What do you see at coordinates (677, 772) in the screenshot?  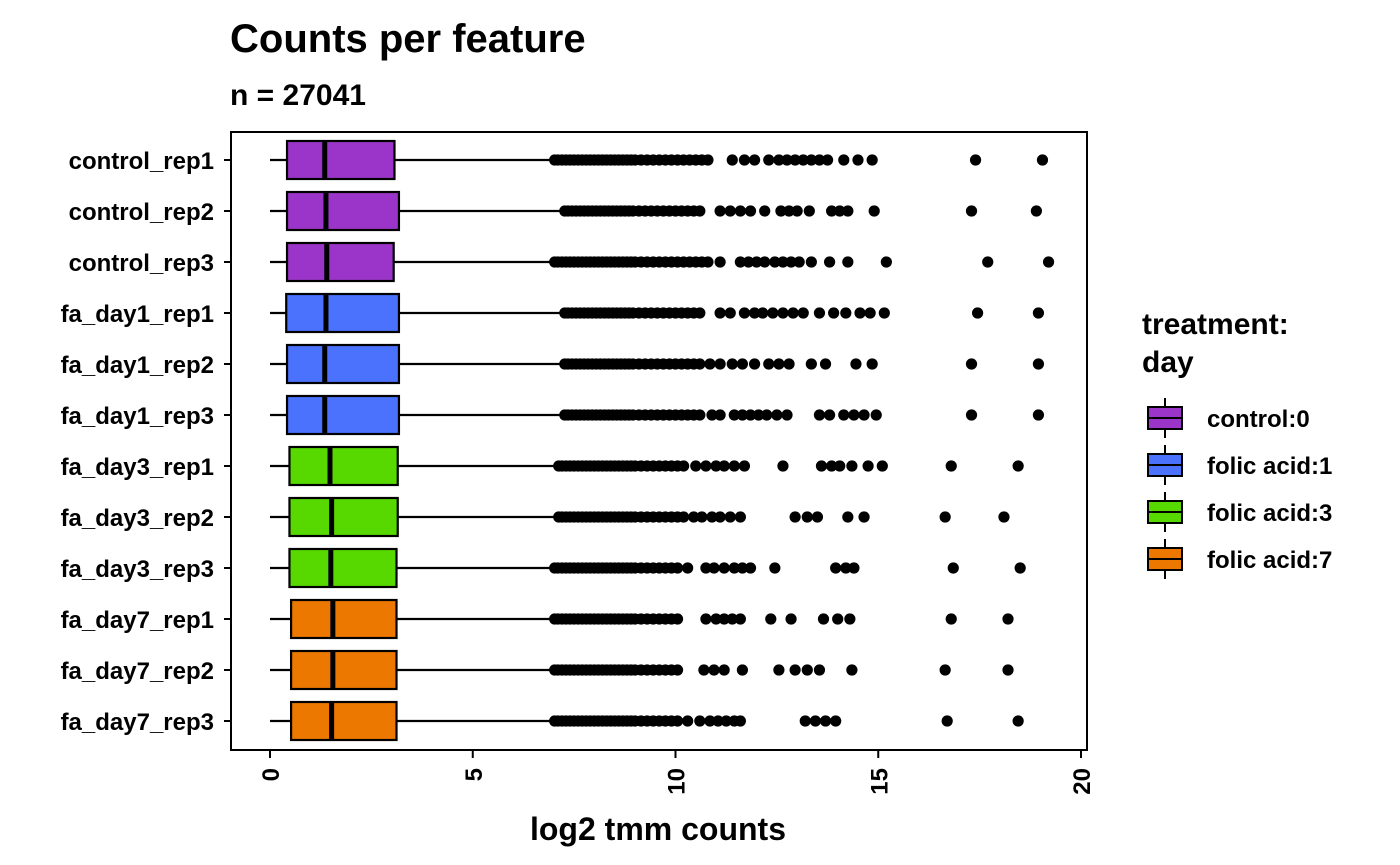 I see `x-axis: 0 5 10 15 20` at bounding box center [677, 772].